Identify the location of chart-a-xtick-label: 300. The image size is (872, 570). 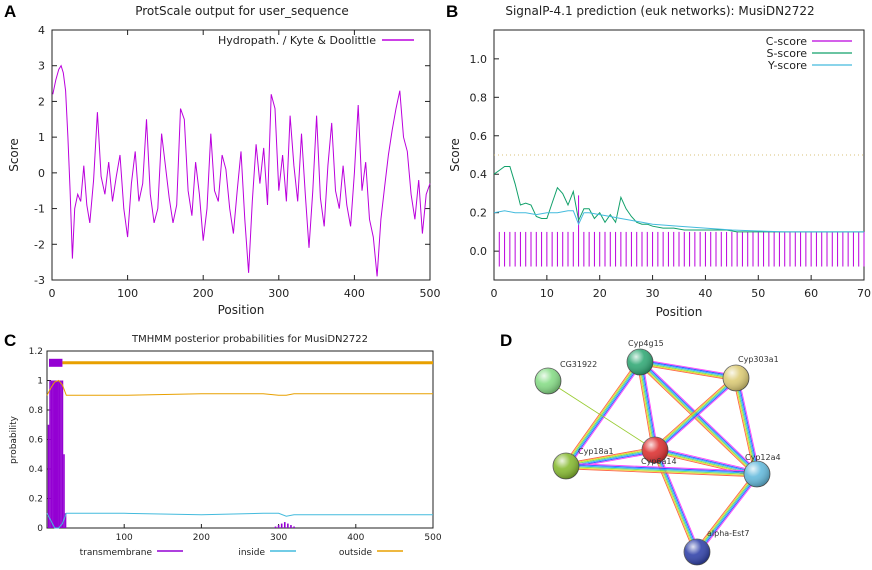
(278, 293).